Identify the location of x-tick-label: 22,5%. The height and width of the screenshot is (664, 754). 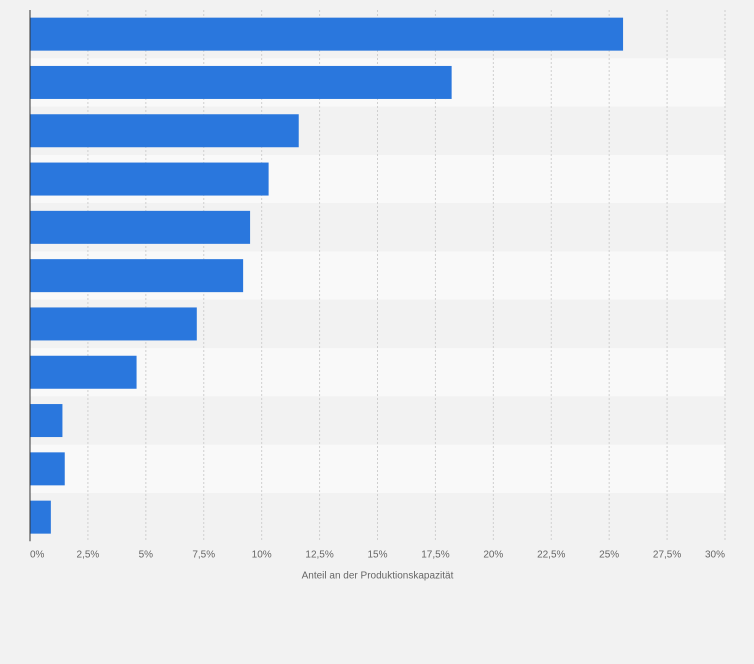
(551, 554).